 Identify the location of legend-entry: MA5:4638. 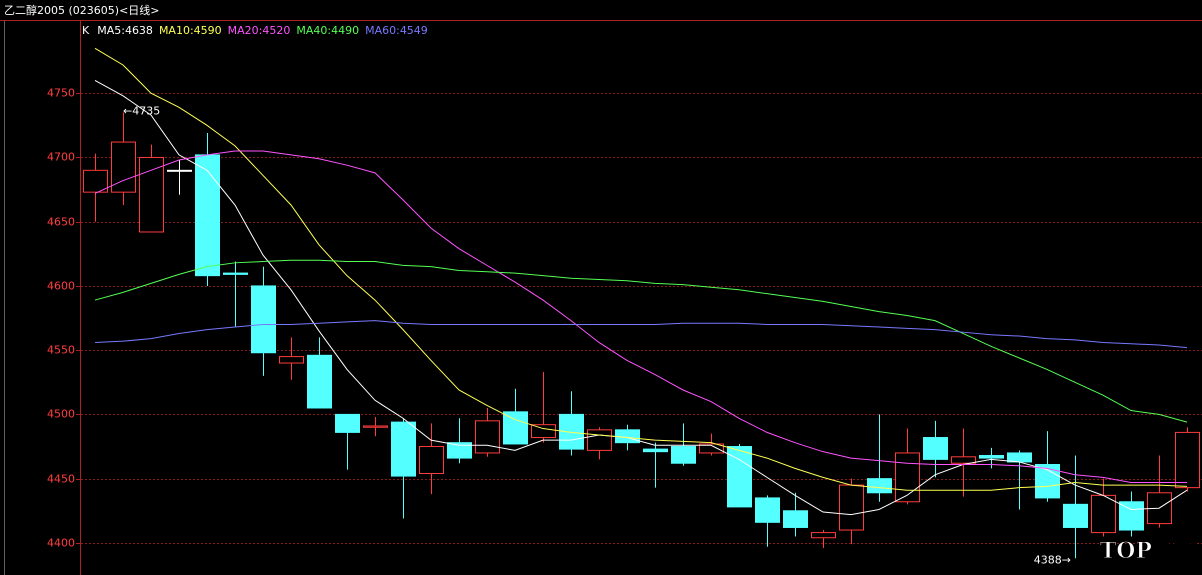
(125, 30).